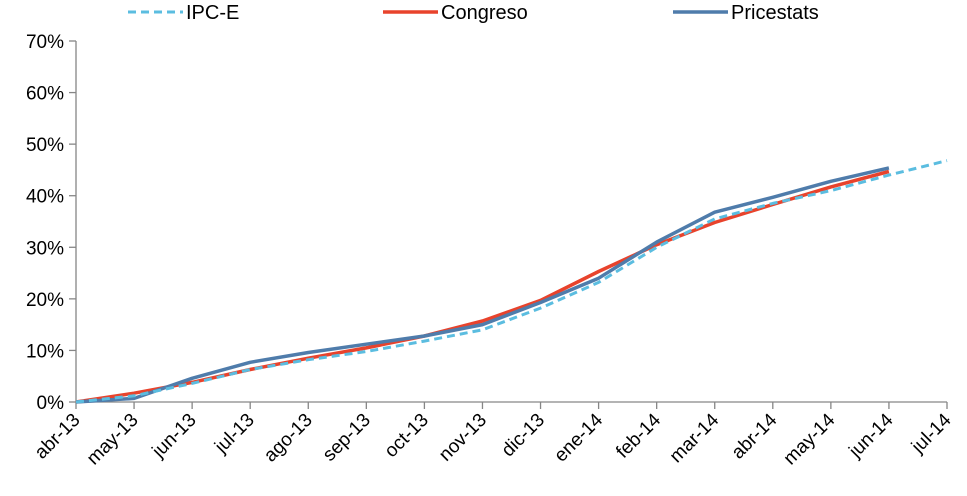 The height and width of the screenshot is (496, 967). What do you see at coordinates (578, 437) in the screenshot?
I see `x-tick-label: ene-14` at bounding box center [578, 437].